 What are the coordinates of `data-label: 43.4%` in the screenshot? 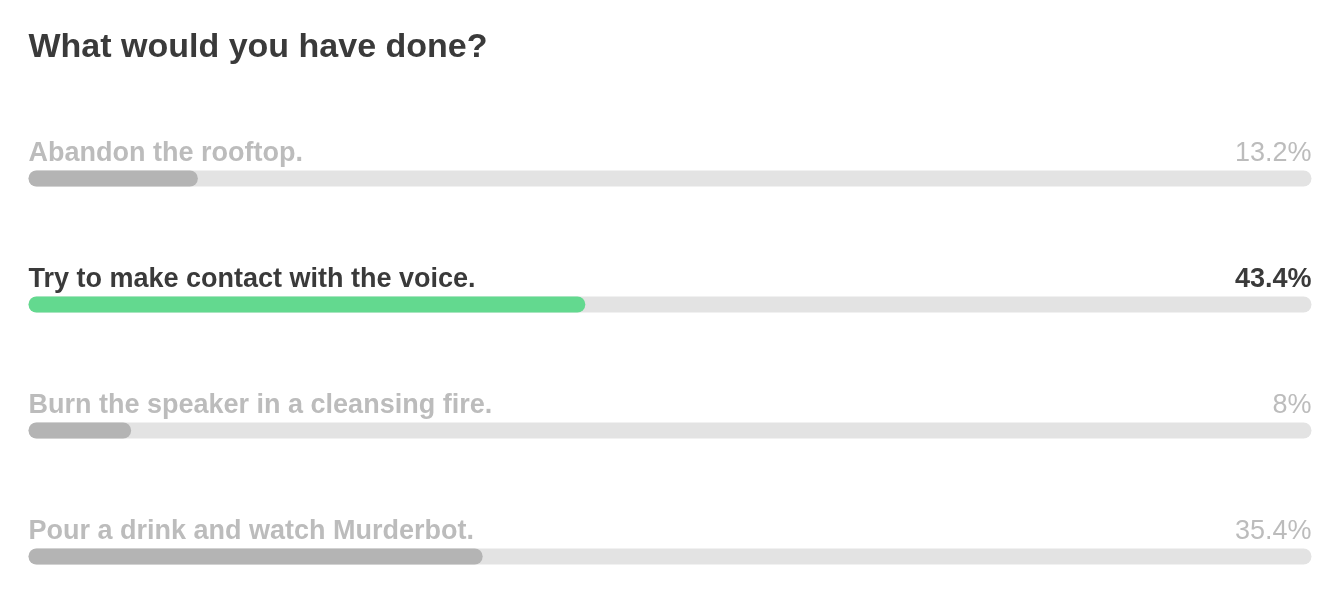 It's located at (1273, 277).